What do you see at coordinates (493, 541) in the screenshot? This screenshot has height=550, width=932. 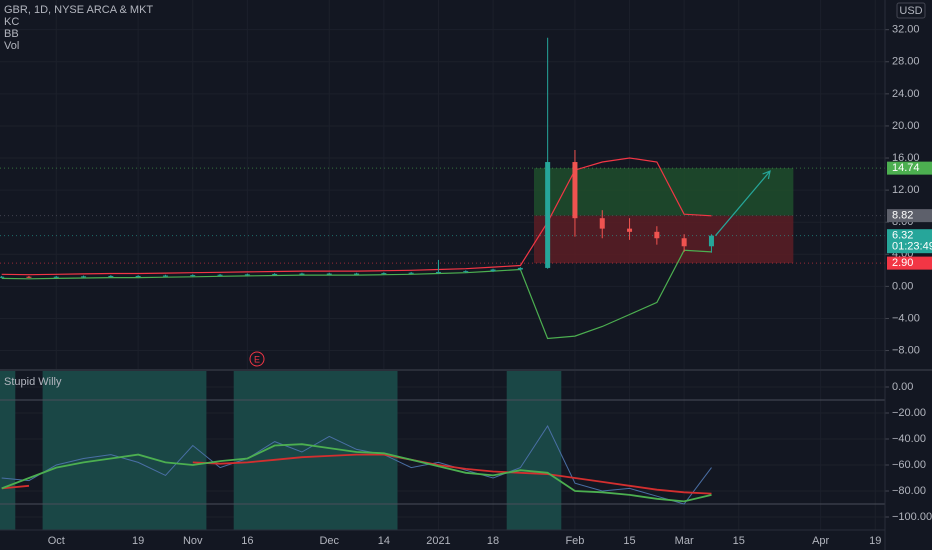 I see `x-tick-label: 18` at bounding box center [493, 541].